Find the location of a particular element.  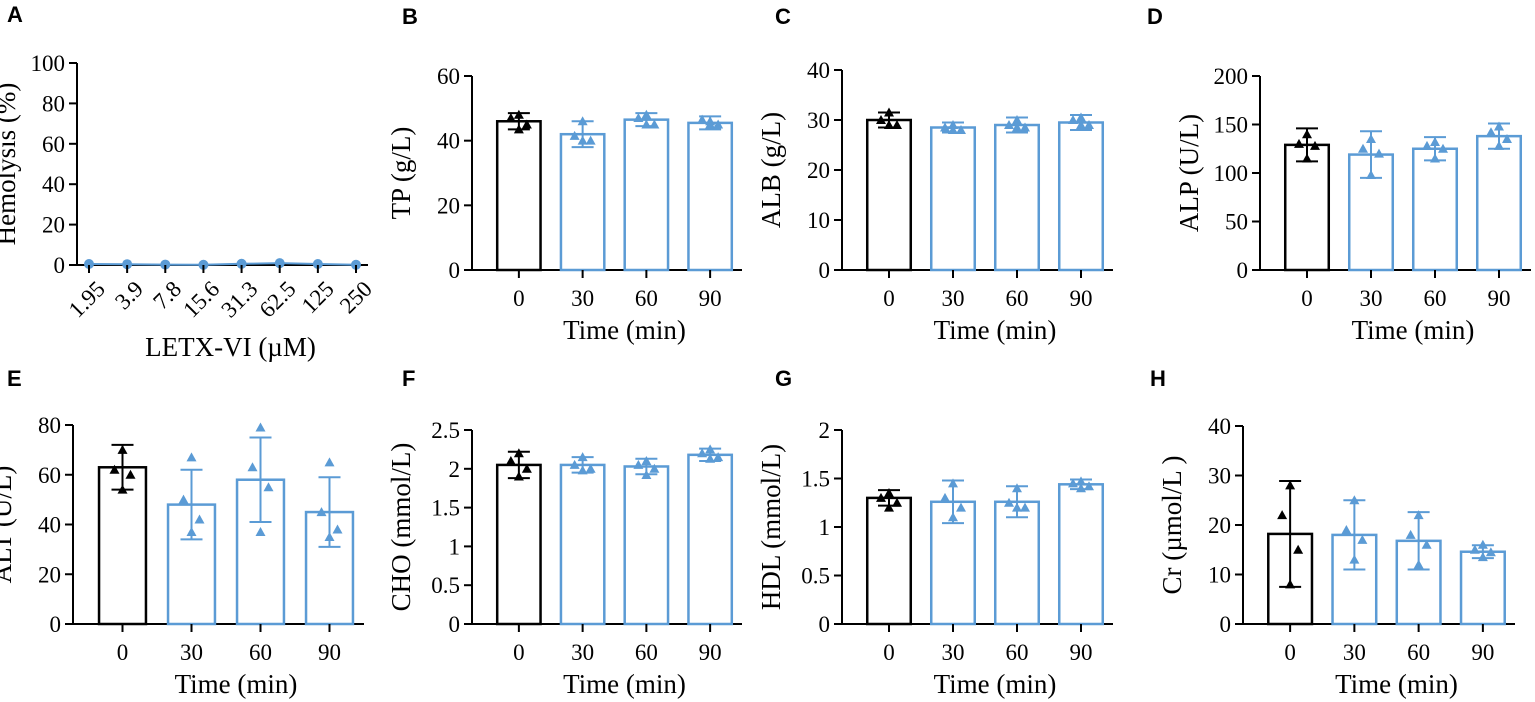

y-tick-label: 2 is located at coordinates (455, 469).